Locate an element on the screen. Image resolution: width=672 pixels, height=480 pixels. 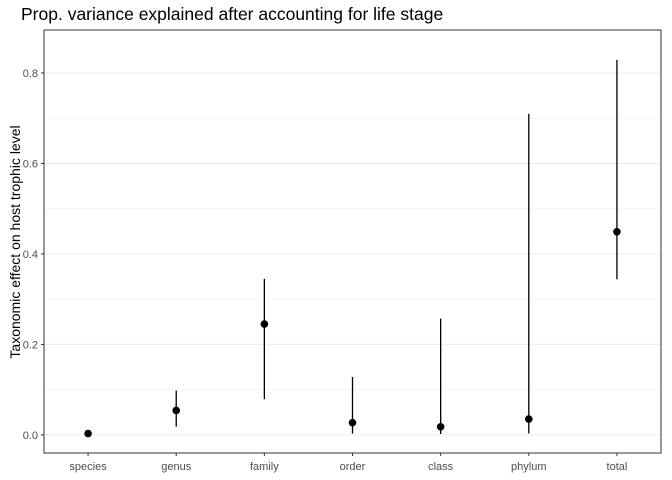
x-axis: species genus family order class phylum total is located at coordinates (348, 463).